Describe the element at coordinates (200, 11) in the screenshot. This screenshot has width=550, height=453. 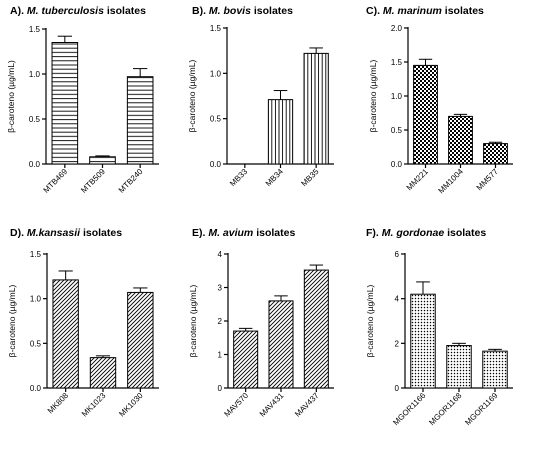
I see `panel-title-prefix: B).` at that location.